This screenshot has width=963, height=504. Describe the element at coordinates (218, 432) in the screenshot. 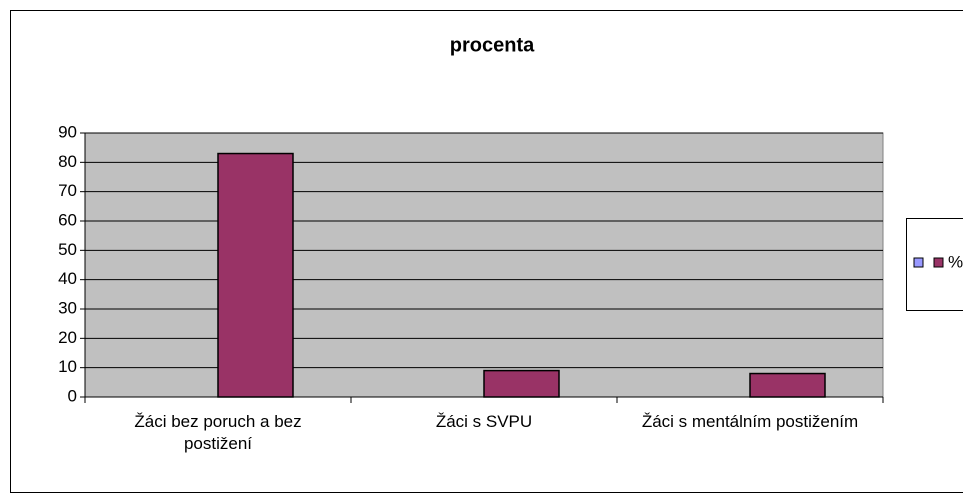

I see `x-tick-label: Žáci bez poruch a bez postižení` at that location.